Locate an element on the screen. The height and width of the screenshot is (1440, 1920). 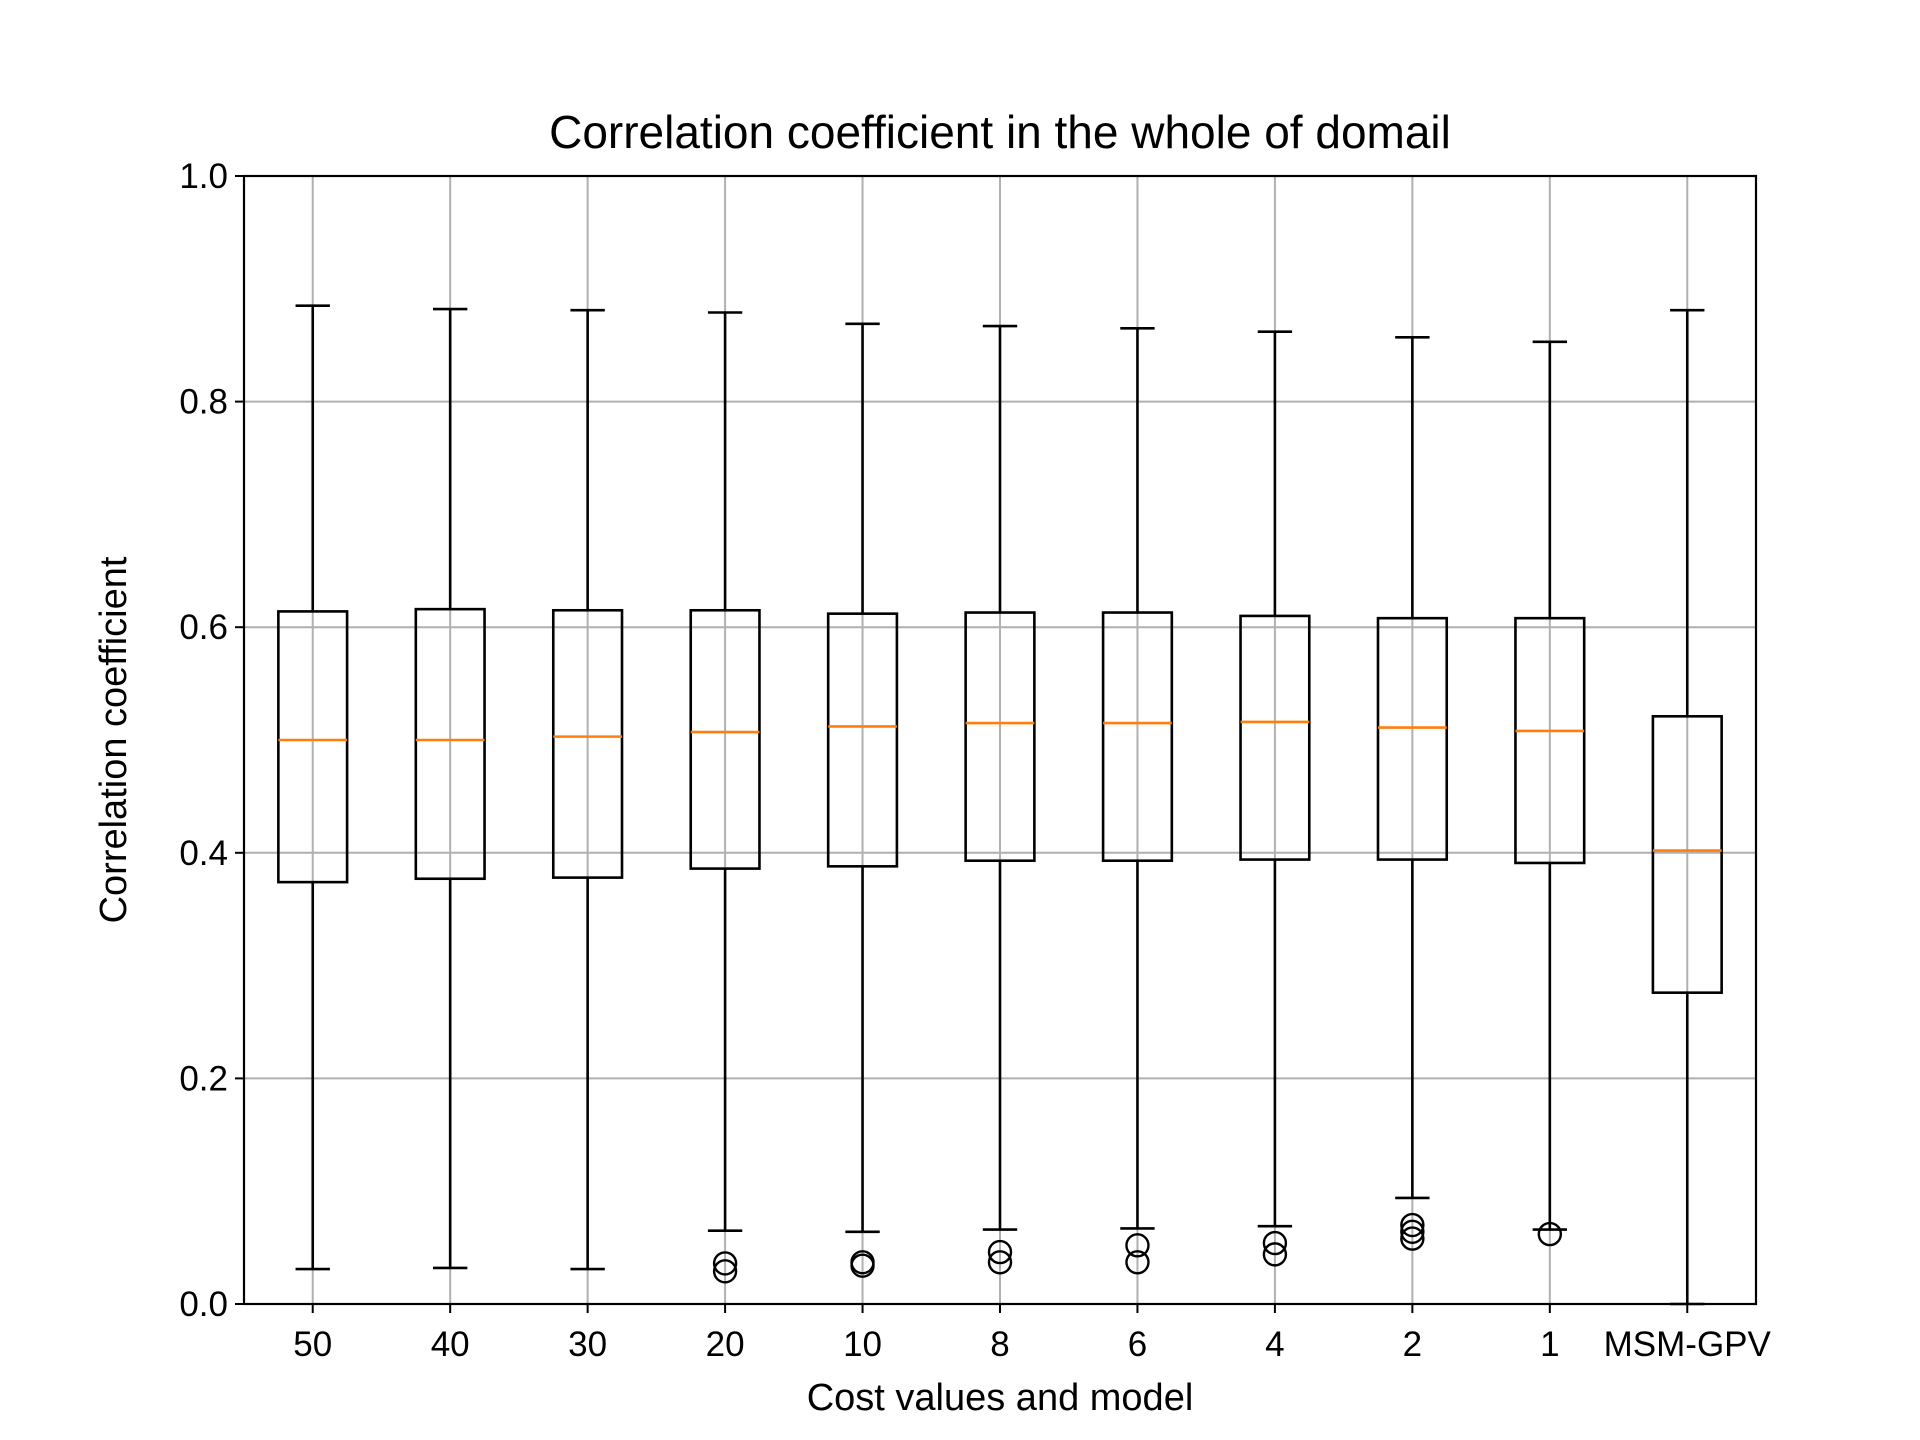
y-tick-label: 0.0 is located at coordinates (203, 1304).